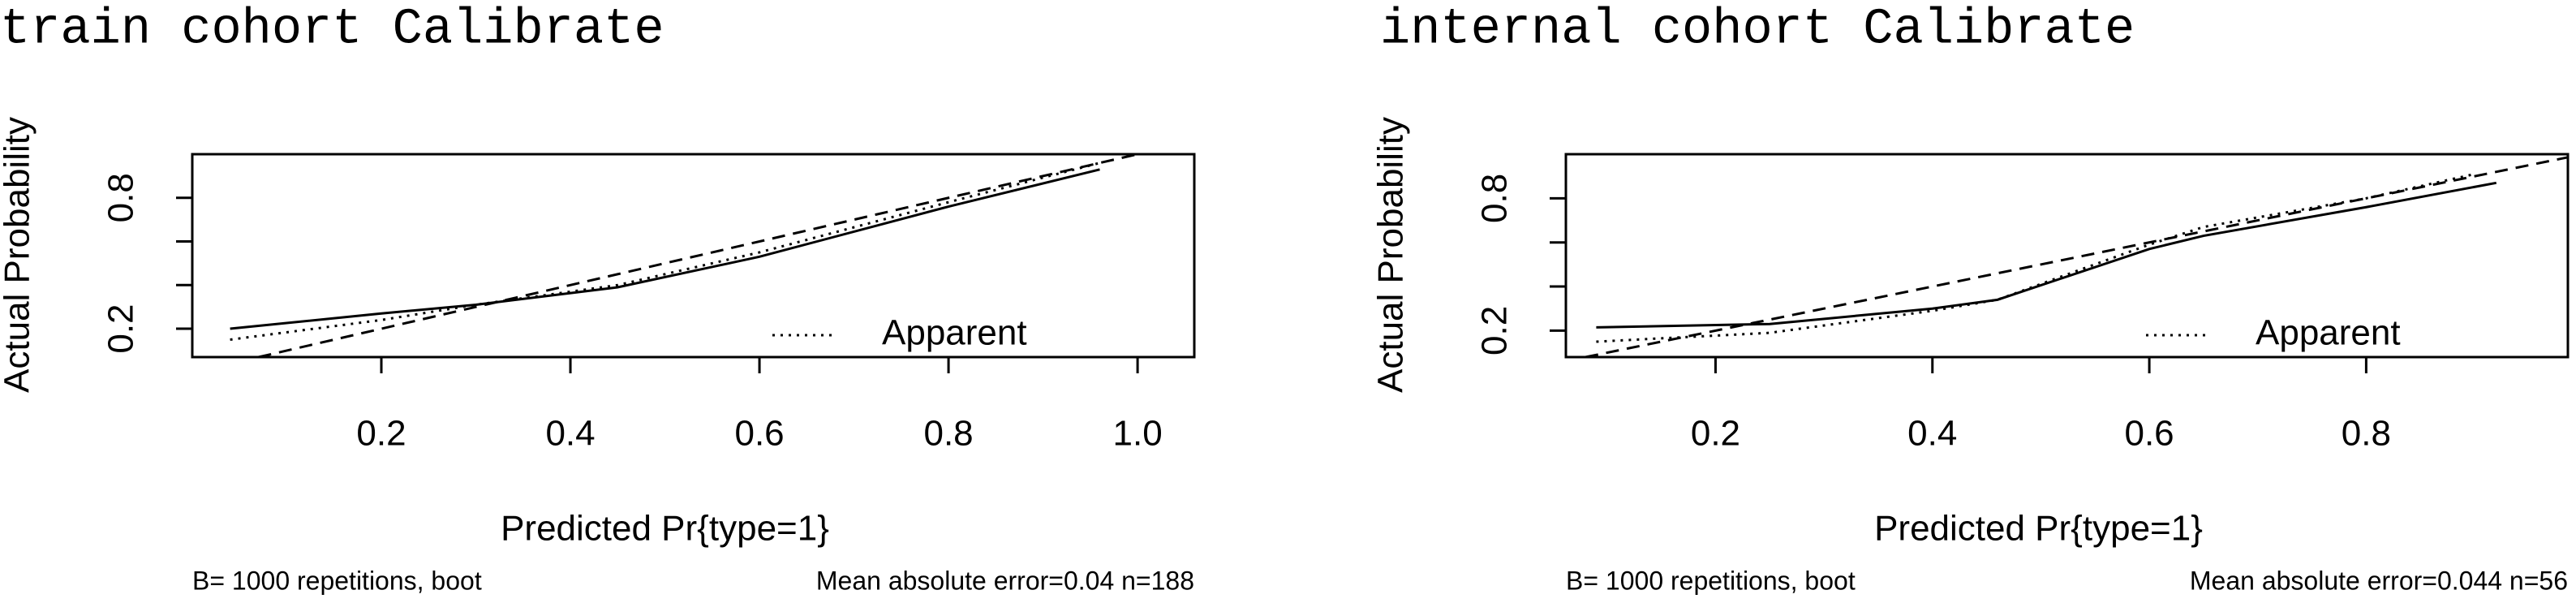 The height and width of the screenshot is (603, 2576). Describe the element at coordinates (1005, 580) in the screenshot. I see `subtitle-right: Mean absolute error=0.04 n=188` at that location.